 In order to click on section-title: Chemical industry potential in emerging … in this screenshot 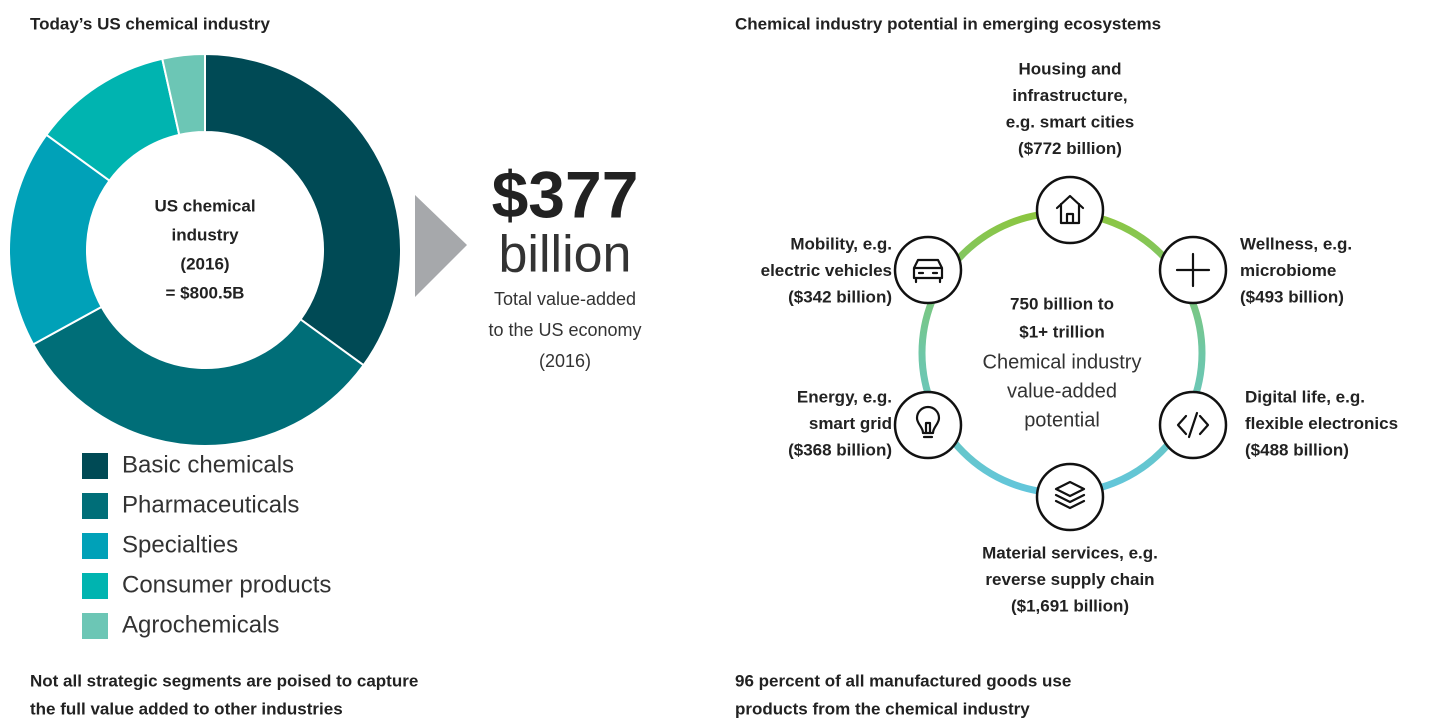, I will do `click(948, 23)`.